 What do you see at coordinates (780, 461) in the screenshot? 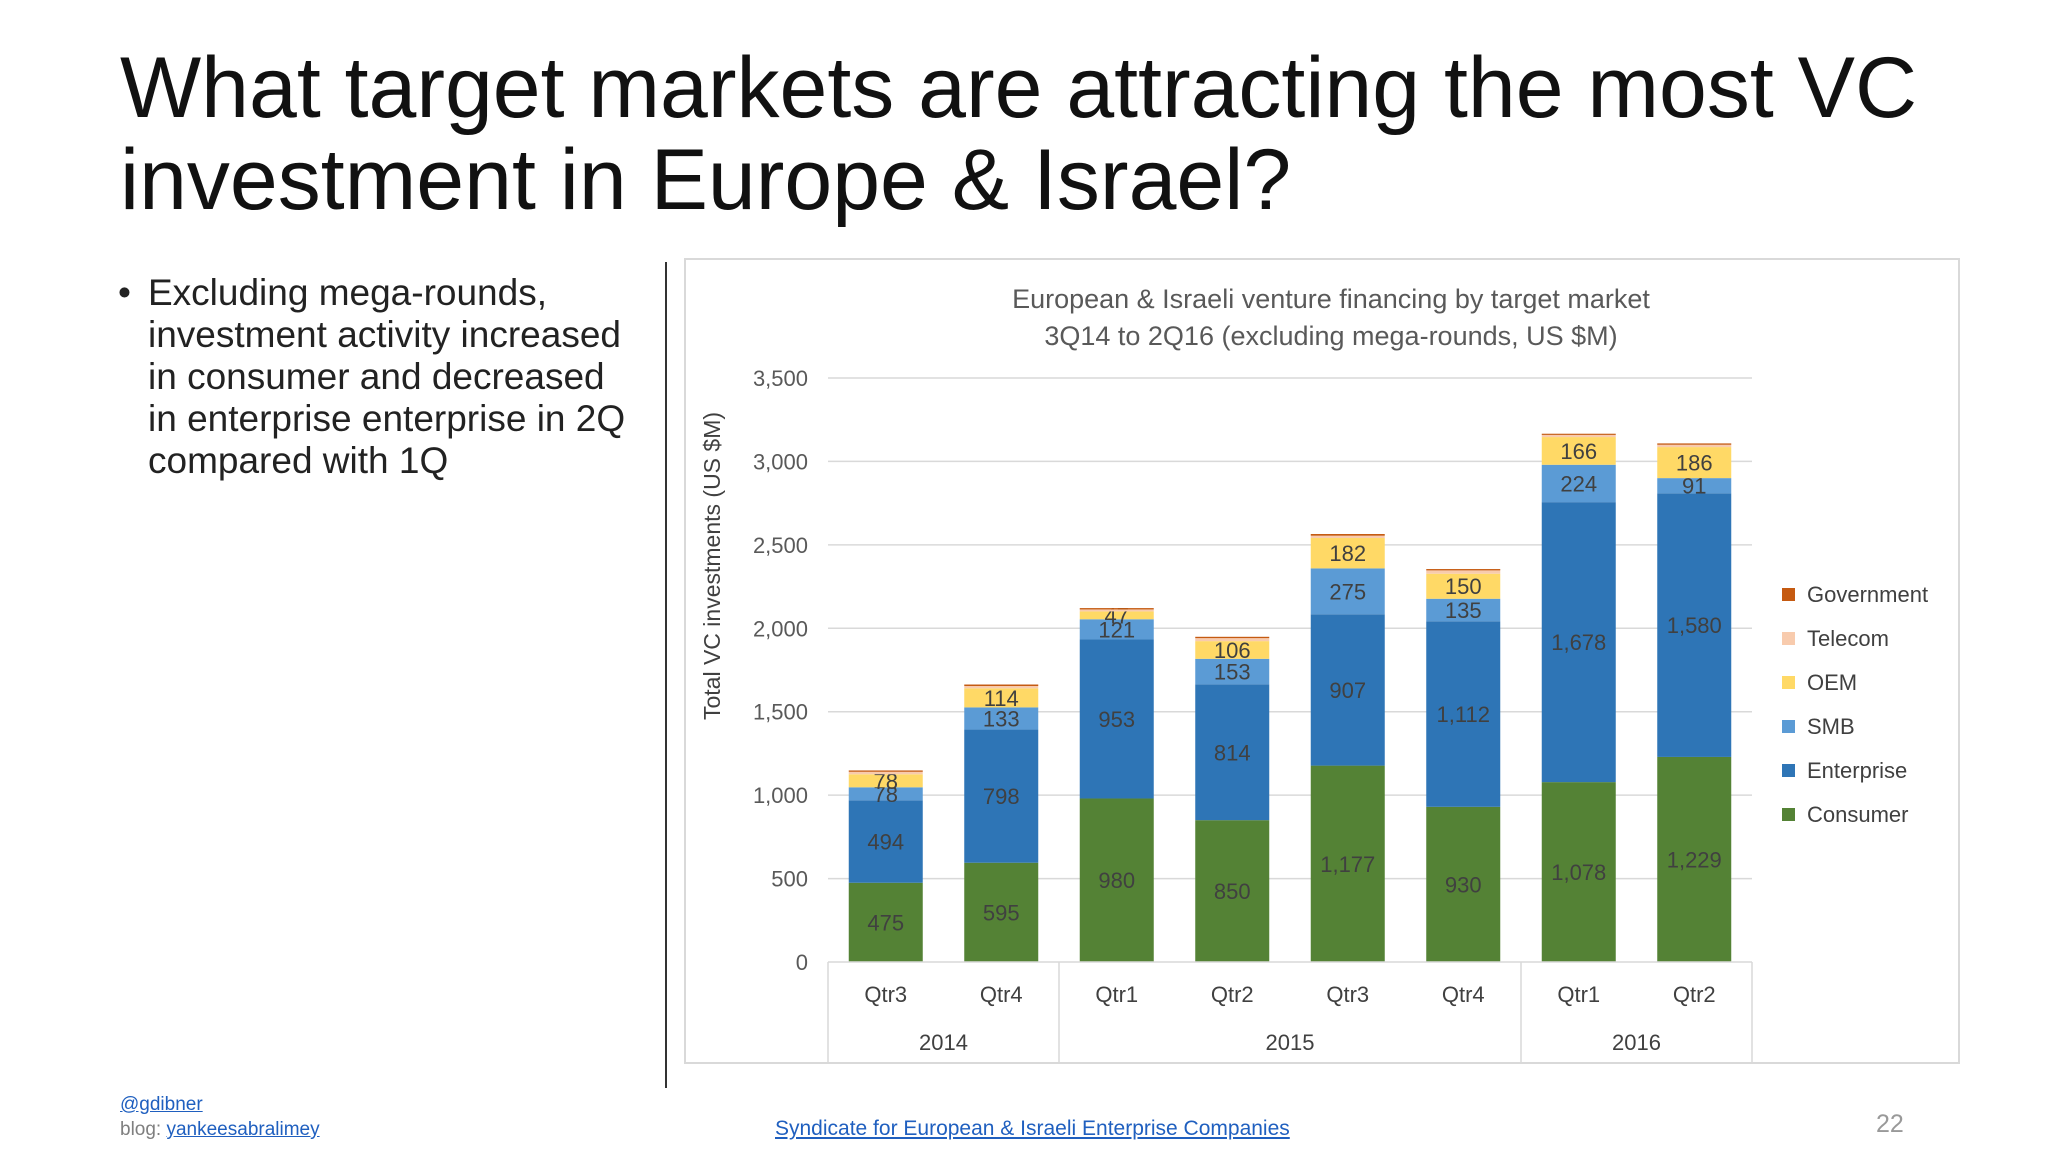
I see `y-tick-label: 3,000` at bounding box center [780, 461].